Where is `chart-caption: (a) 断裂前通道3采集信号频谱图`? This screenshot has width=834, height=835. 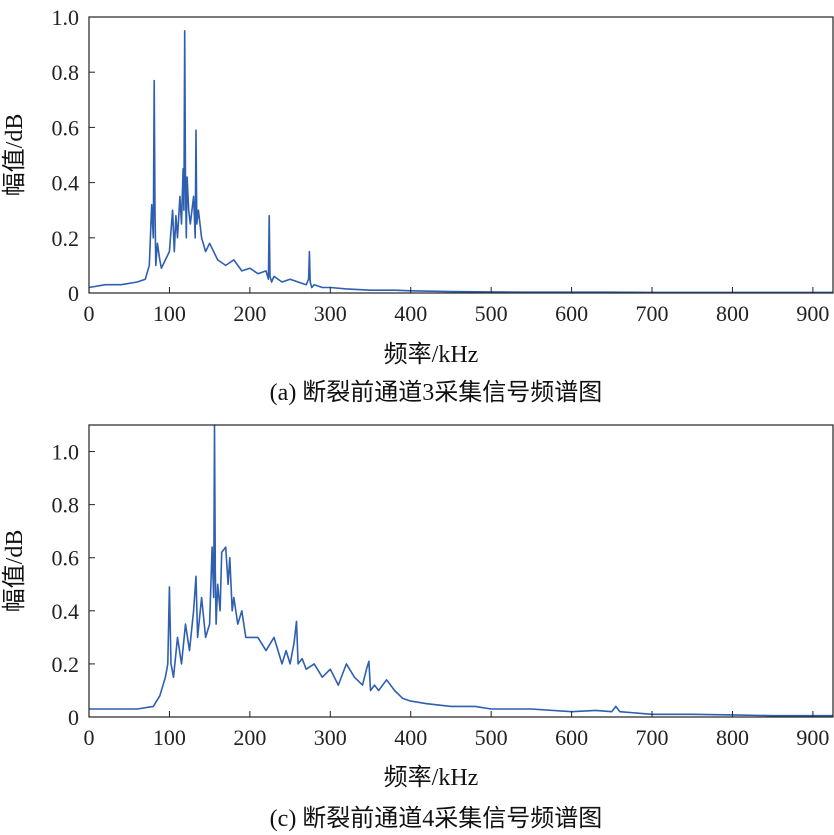 chart-caption: (a) 断裂前通道3采集信号频谱图 is located at coordinates (436, 392).